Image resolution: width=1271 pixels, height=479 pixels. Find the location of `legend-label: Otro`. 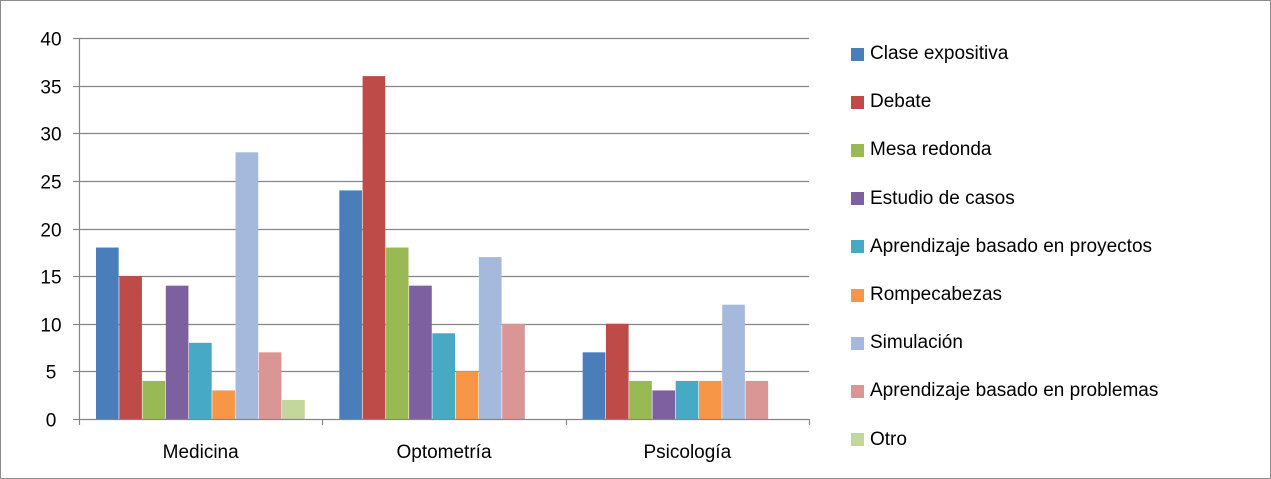

legend-label: Otro is located at coordinates (888, 439).